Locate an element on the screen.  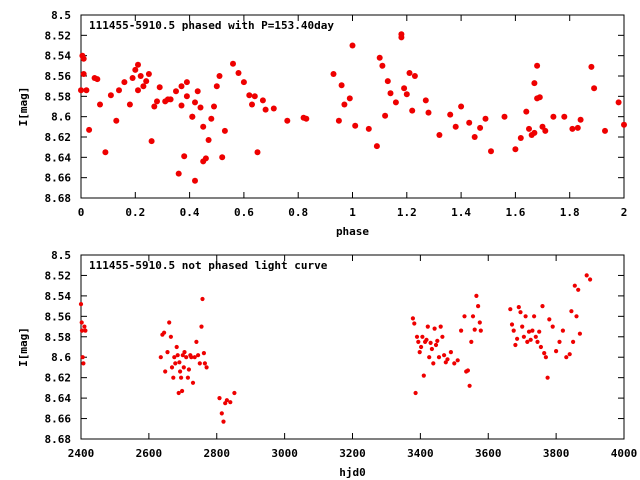
x-axis-label: phase is located at coordinates (352, 231).